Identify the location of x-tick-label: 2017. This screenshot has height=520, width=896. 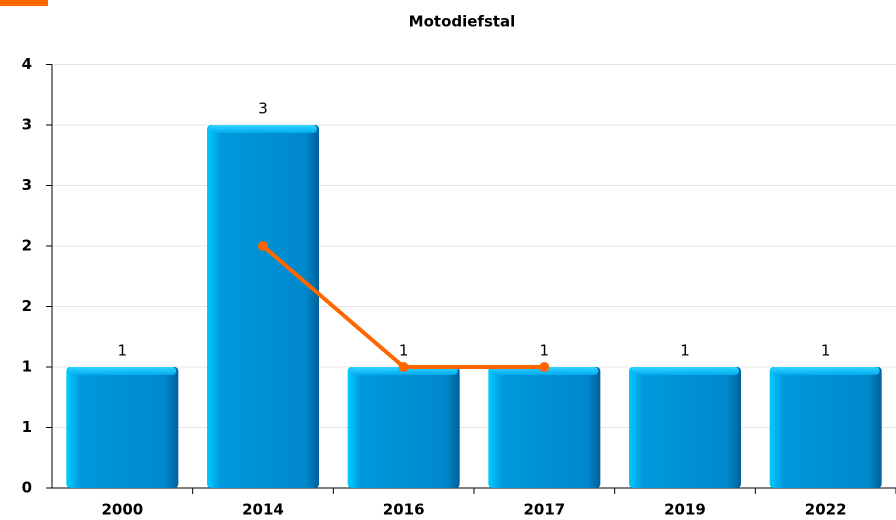
(544, 510).